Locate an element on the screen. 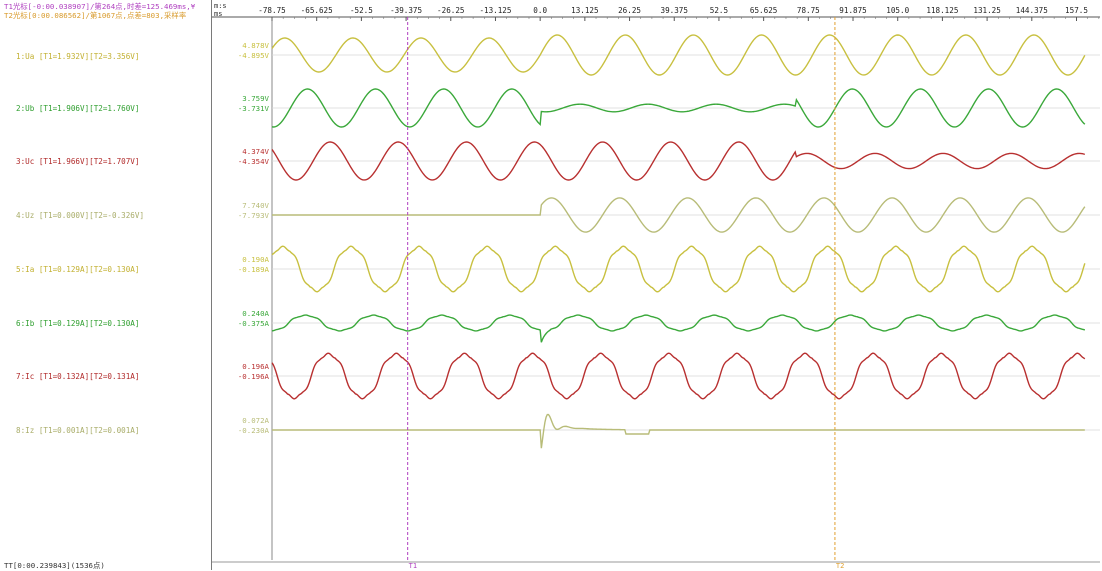  cursor2-info: T2光标[0:00.086562]/第1067点,点差=803,采样率 is located at coordinates (95, 15).